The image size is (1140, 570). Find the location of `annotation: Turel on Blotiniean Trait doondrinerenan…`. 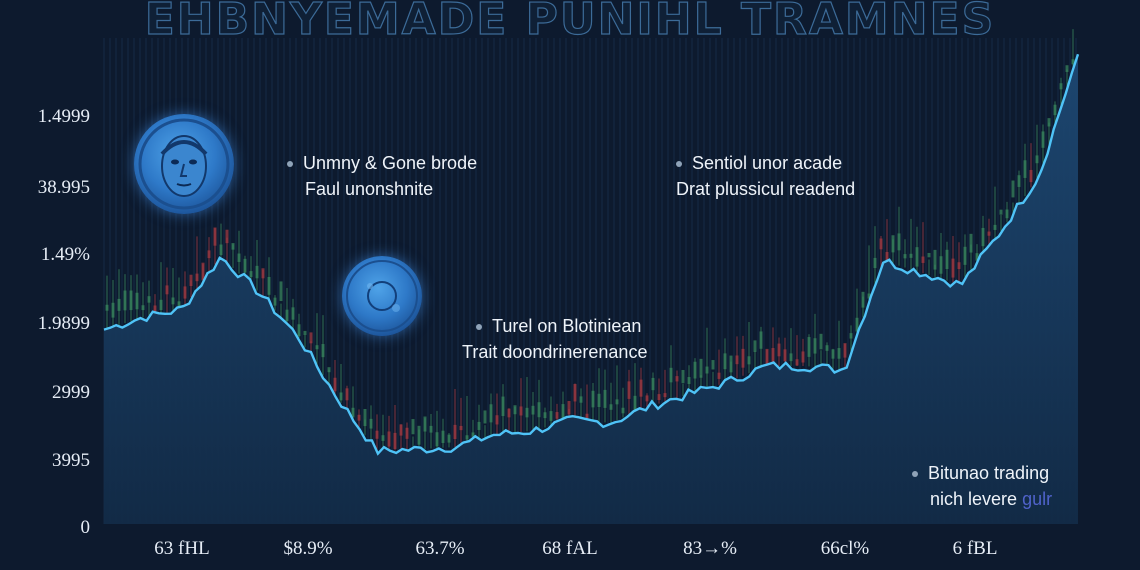

annotation: Turel on Blotiniean Trait doondrinerenan… is located at coordinates (554, 339).